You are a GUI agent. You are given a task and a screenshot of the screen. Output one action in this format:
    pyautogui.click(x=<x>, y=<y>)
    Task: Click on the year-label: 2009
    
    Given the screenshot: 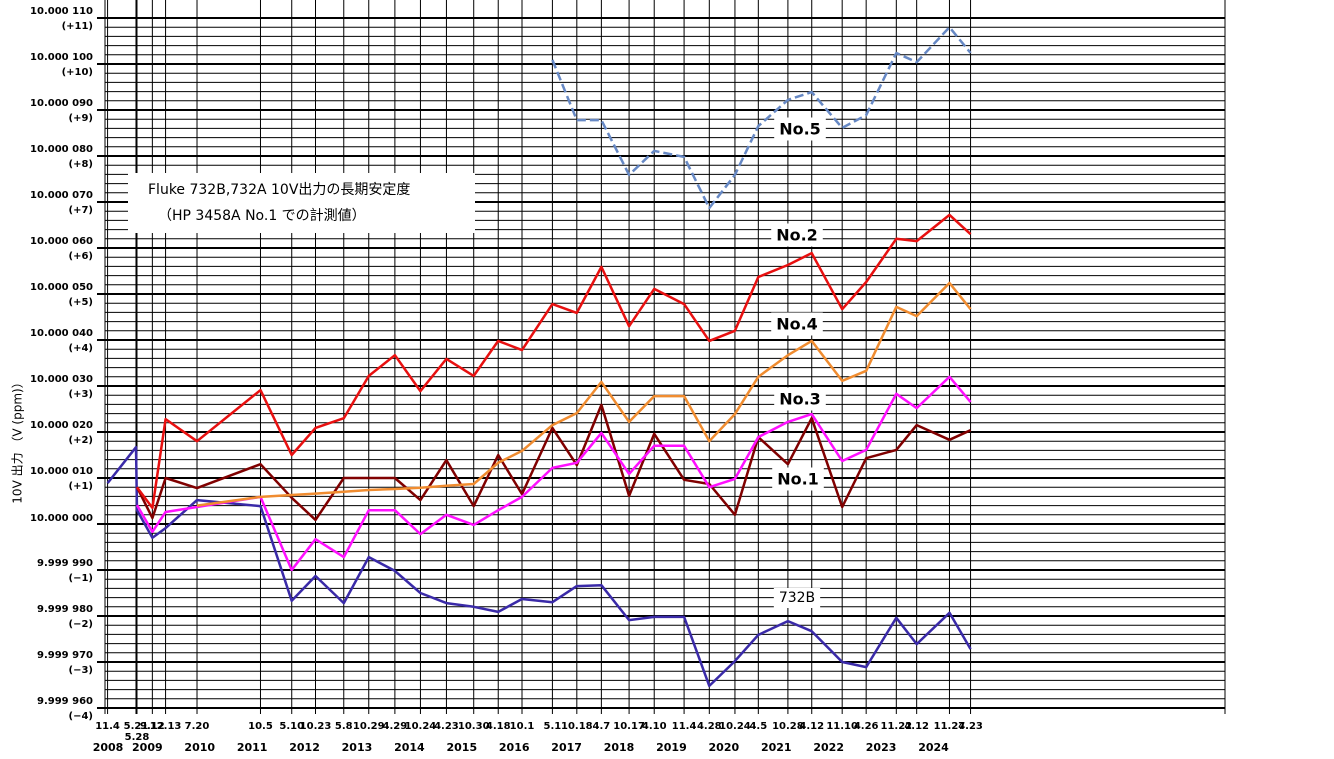 What is the action you would take?
    pyautogui.click(x=147, y=747)
    